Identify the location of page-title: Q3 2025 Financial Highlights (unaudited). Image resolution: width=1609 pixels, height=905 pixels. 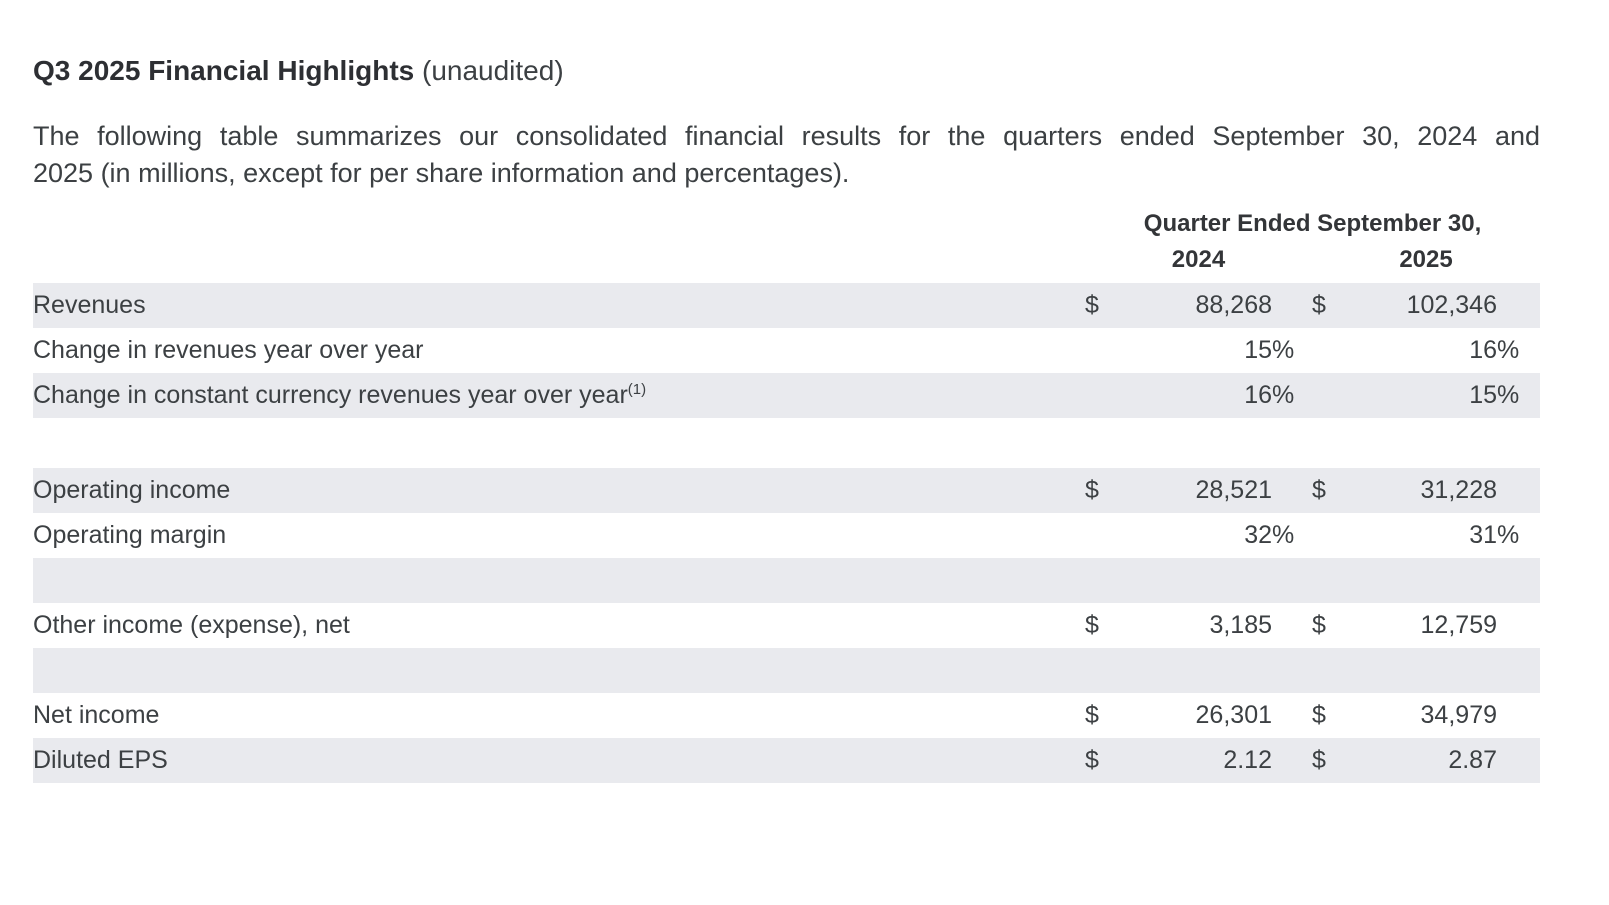
(786, 71).